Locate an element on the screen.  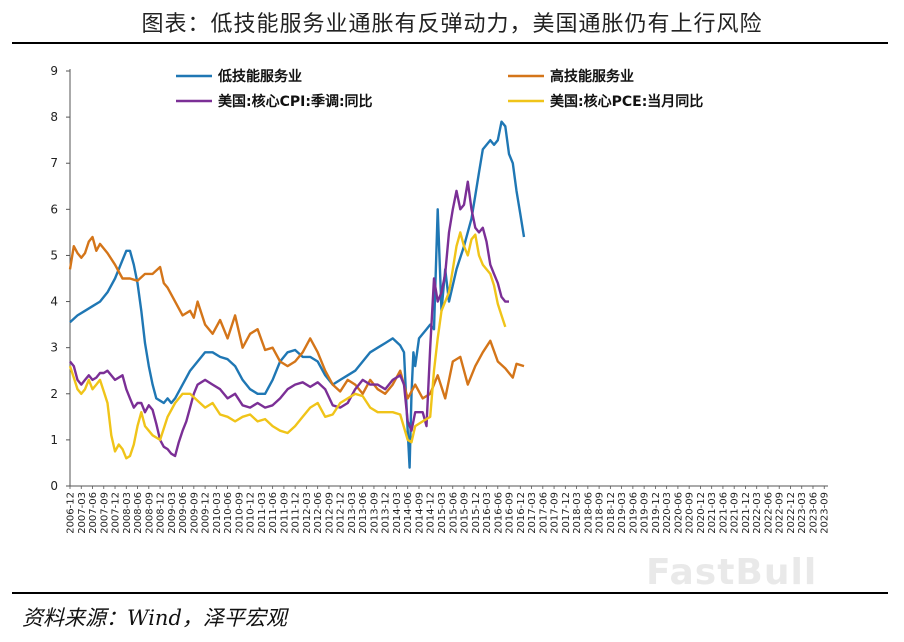
x-tick-label: 2017-06 is located at coordinates (543, 513).